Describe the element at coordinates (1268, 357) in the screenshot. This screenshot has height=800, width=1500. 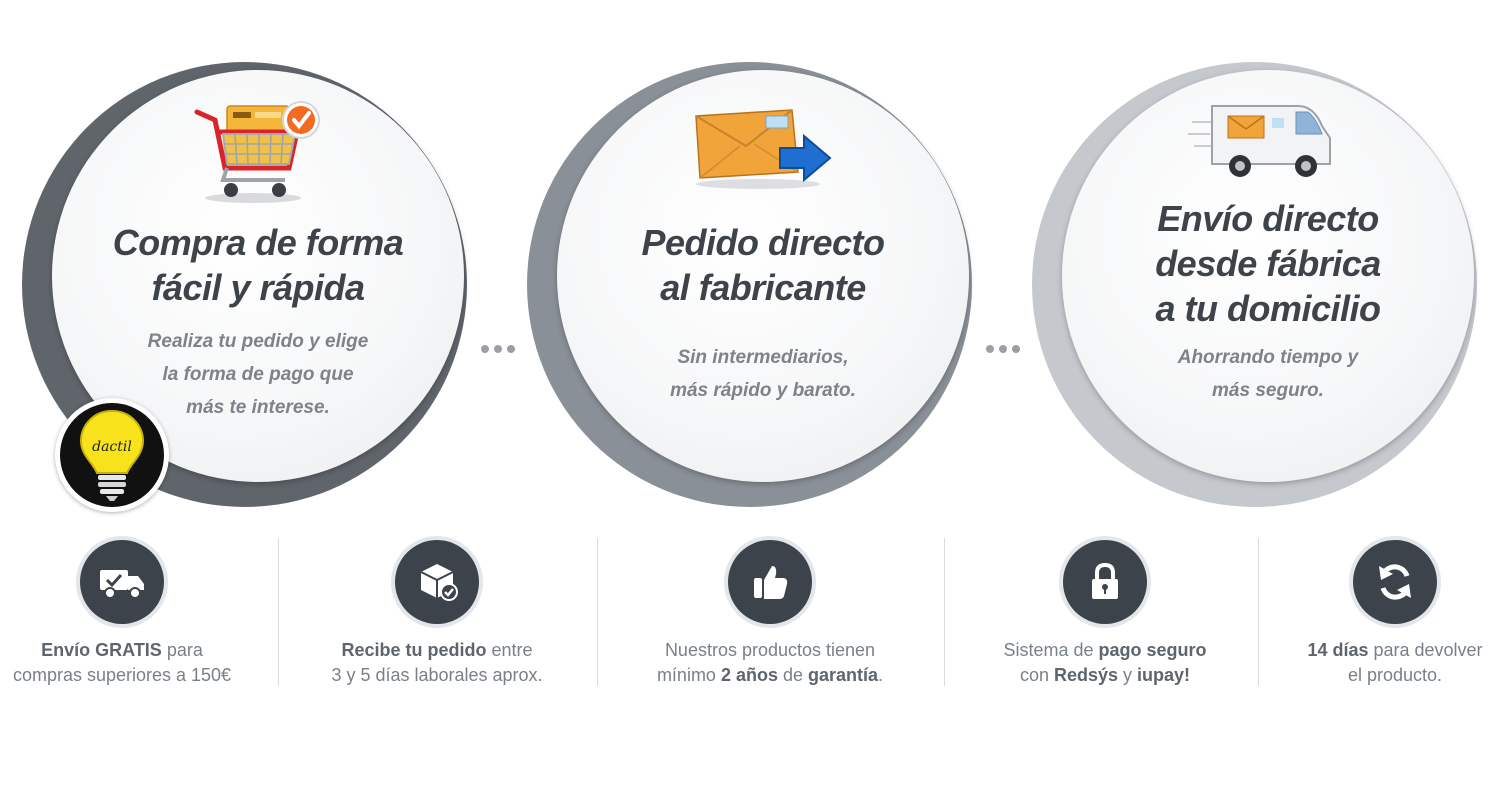
I see `desc-line: Ahorrando tiempo y` at that location.